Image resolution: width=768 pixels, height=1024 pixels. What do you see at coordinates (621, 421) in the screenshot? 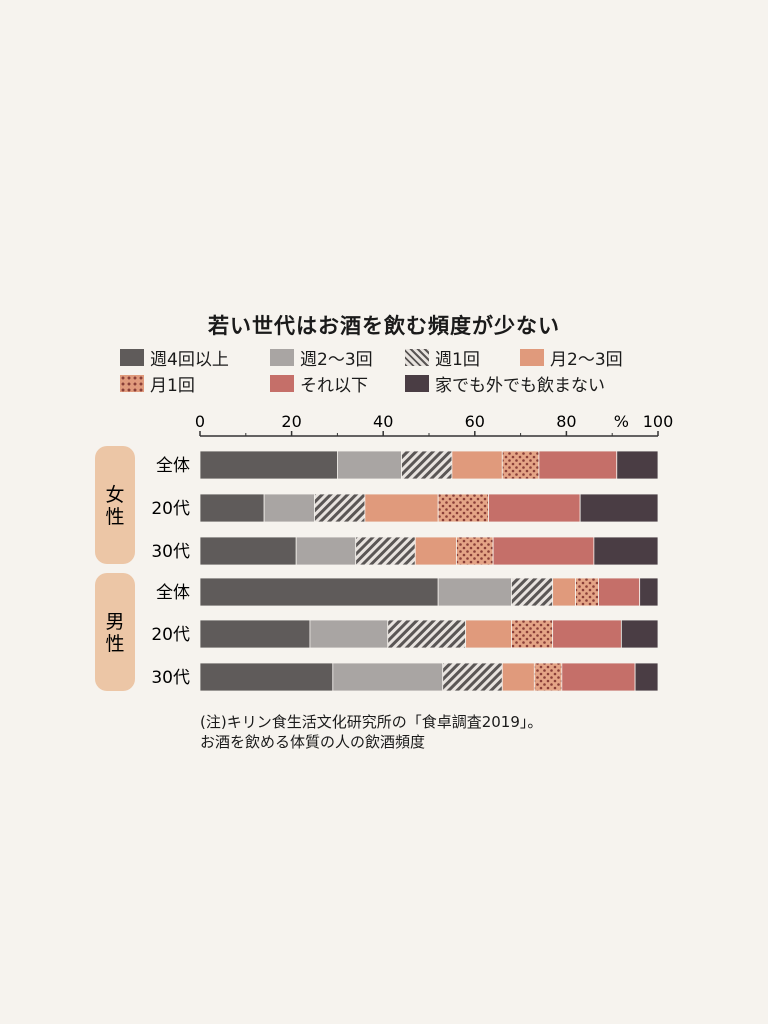
I see `x-unit-label: %` at bounding box center [621, 421].